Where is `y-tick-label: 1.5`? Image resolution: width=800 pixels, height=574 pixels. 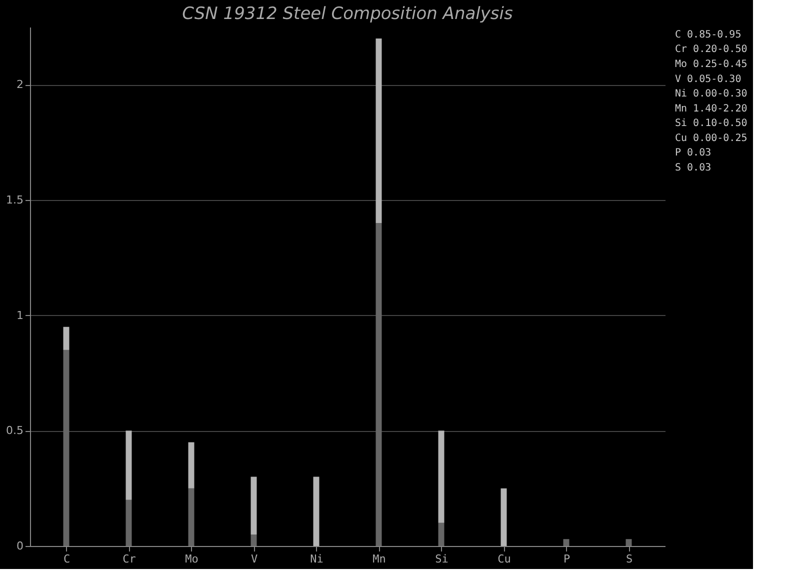 y-tick-label: 1.5 is located at coordinates (15, 200).